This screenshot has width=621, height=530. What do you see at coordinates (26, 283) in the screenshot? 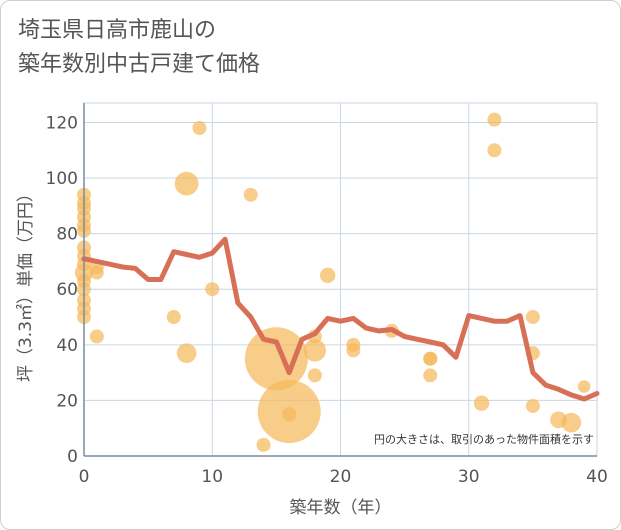
I see `y-axis-title: 坪（3.3㎡）単価（万円）` at bounding box center [26, 283].